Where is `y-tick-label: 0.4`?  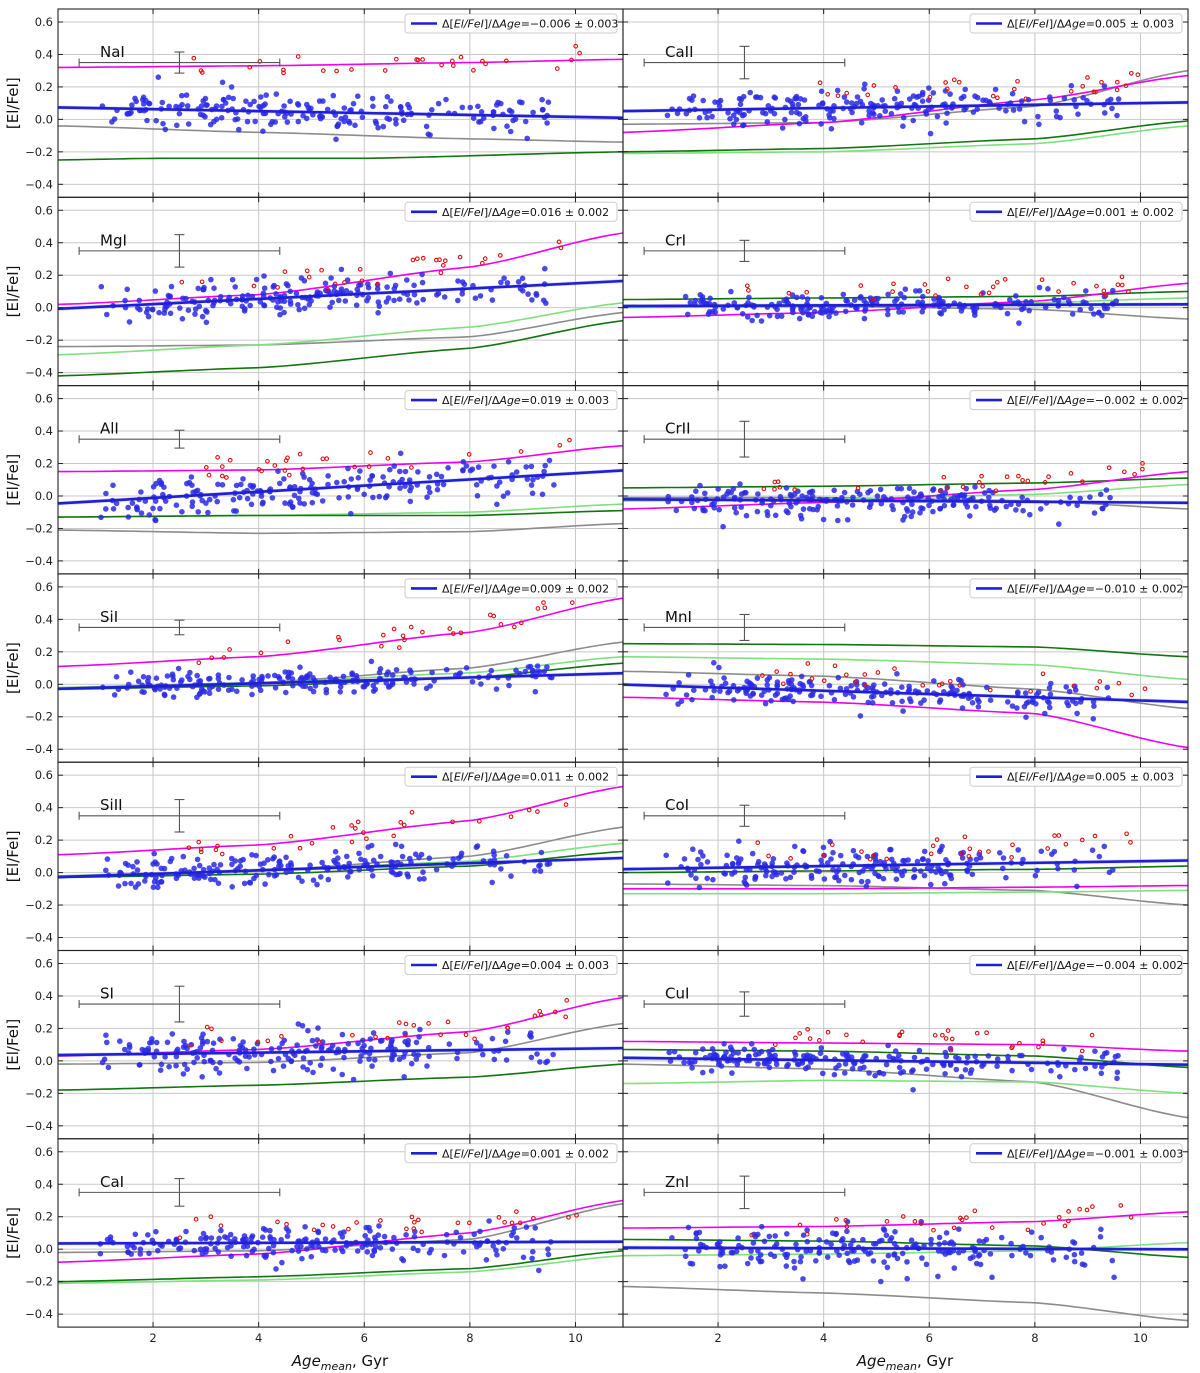 y-tick-label: 0.4 is located at coordinates (44, 431).